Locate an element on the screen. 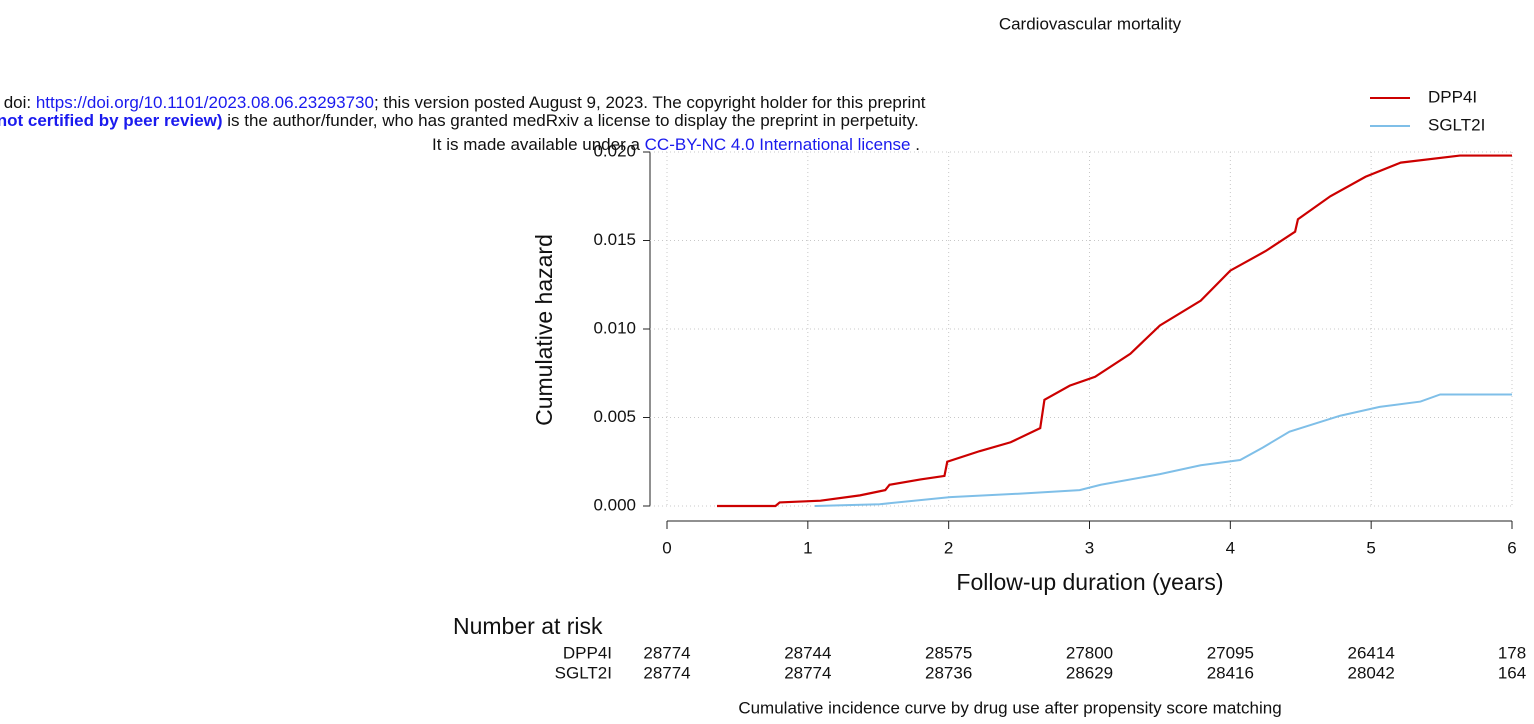 Image resolution: width=1534 pixels, height=724 pixels. risk-row-label: SGLT2I is located at coordinates (583, 672).